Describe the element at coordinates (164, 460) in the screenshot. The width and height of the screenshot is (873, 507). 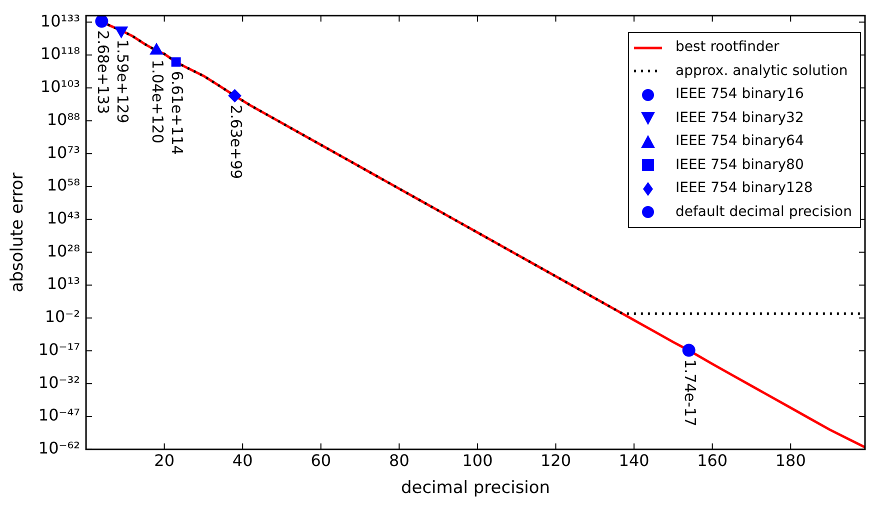
I see `x-tick-label: 20` at that location.